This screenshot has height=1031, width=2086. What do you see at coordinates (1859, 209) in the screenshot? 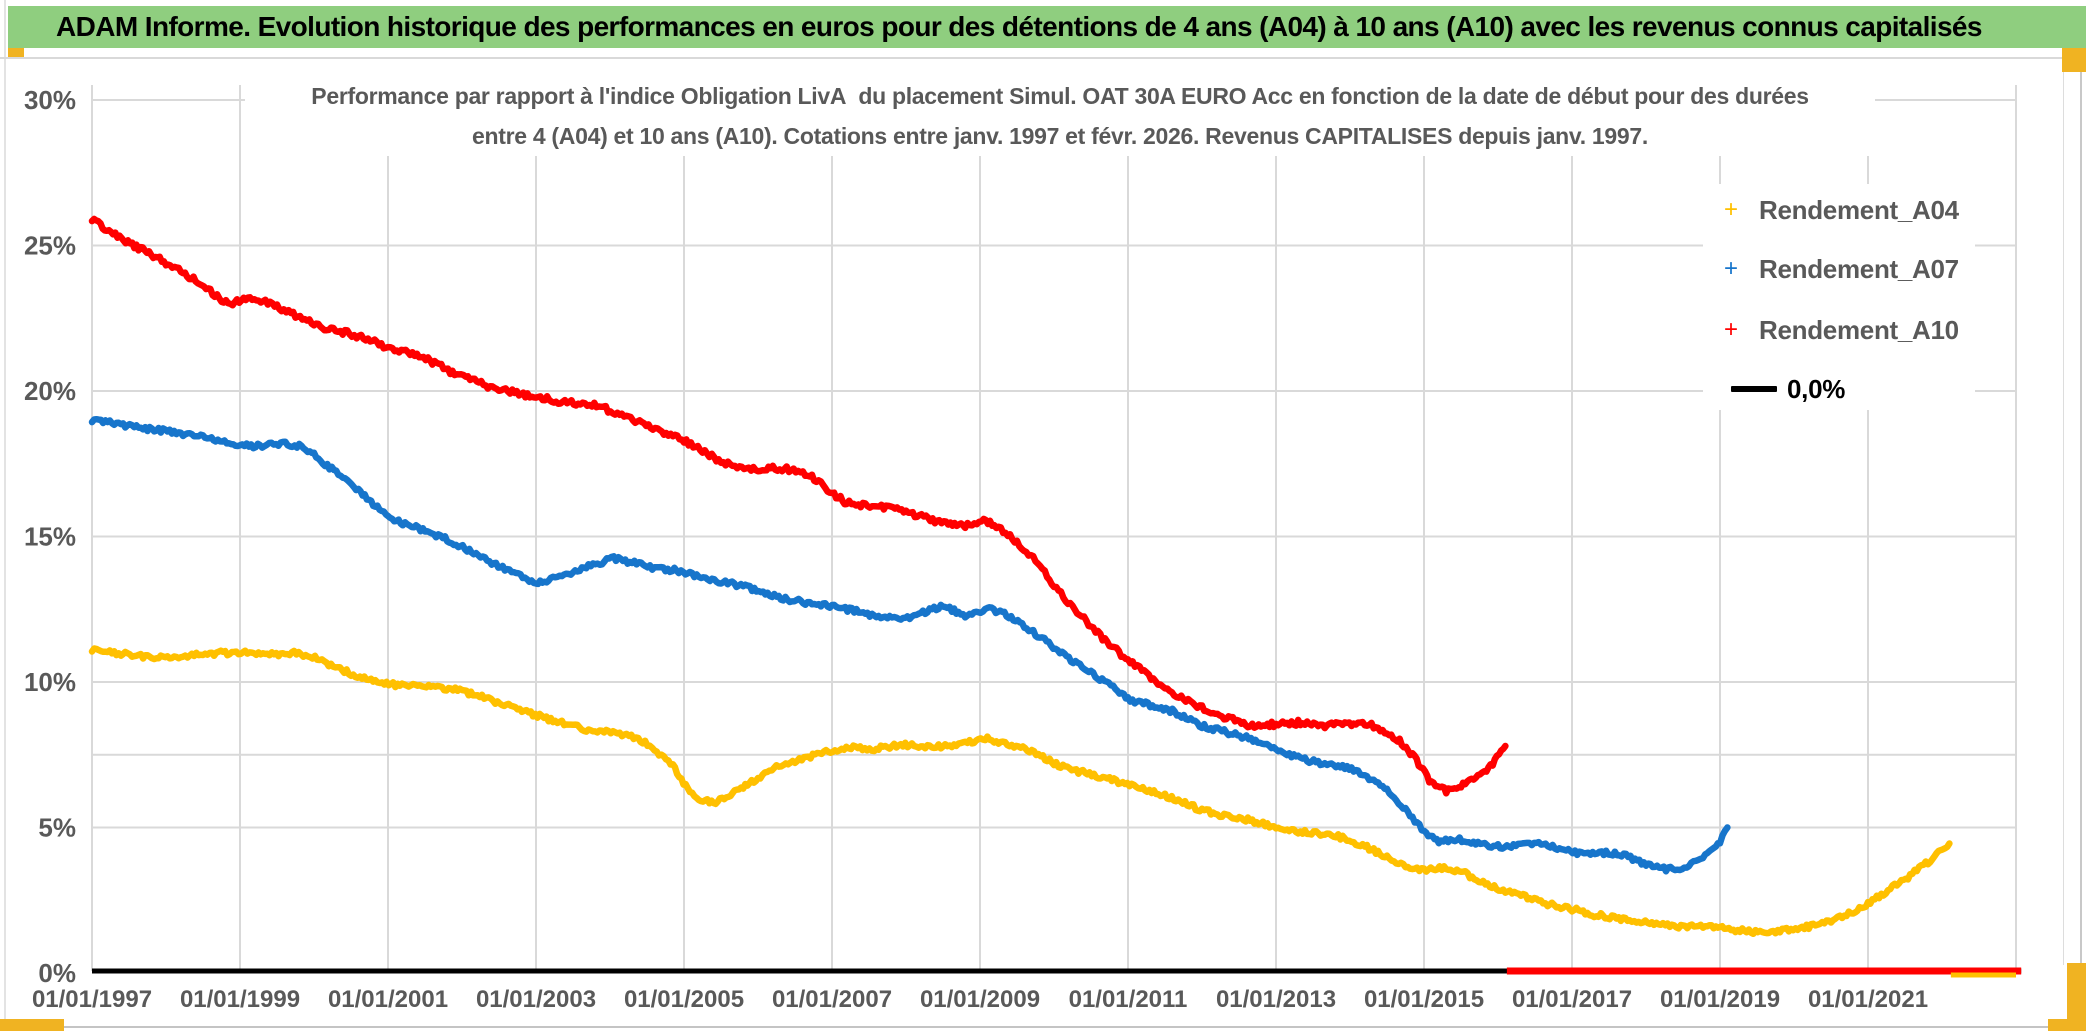
I see `legend-label: Rendement_A04` at bounding box center [1859, 209].